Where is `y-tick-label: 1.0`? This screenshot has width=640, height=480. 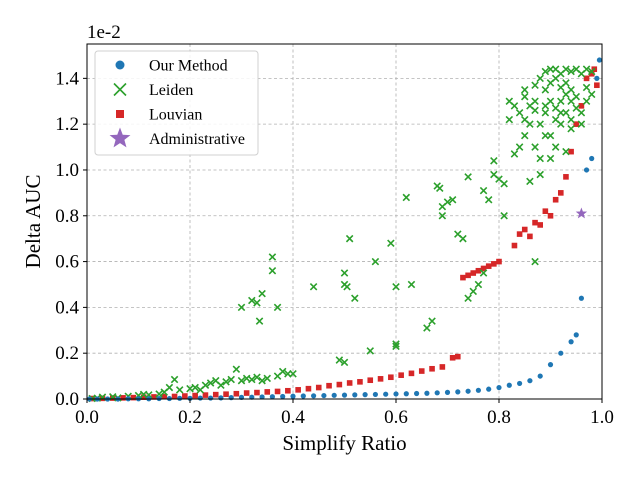 y-tick-label: 1.0 is located at coordinates (67, 170).